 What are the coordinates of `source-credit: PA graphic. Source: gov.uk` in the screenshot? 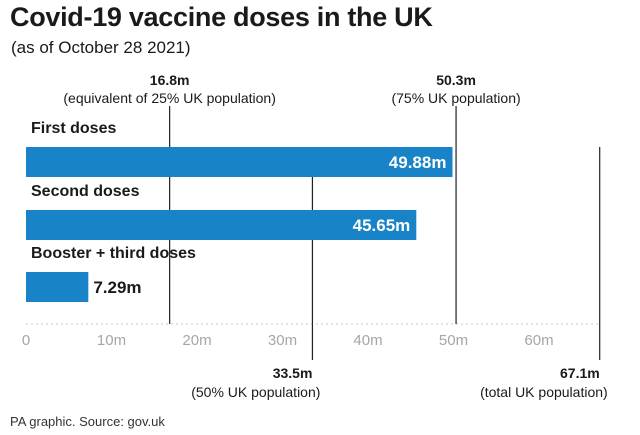 It's located at (87, 421).